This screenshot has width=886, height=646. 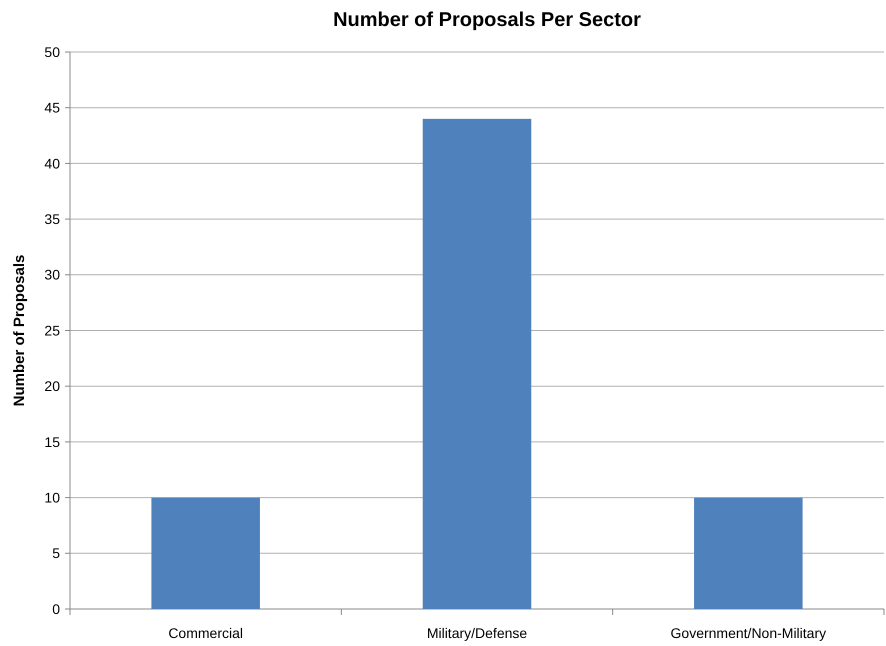 What do you see at coordinates (477, 633) in the screenshot?
I see `x-tick-label: Military/Defense` at bounding box center [477, 633].